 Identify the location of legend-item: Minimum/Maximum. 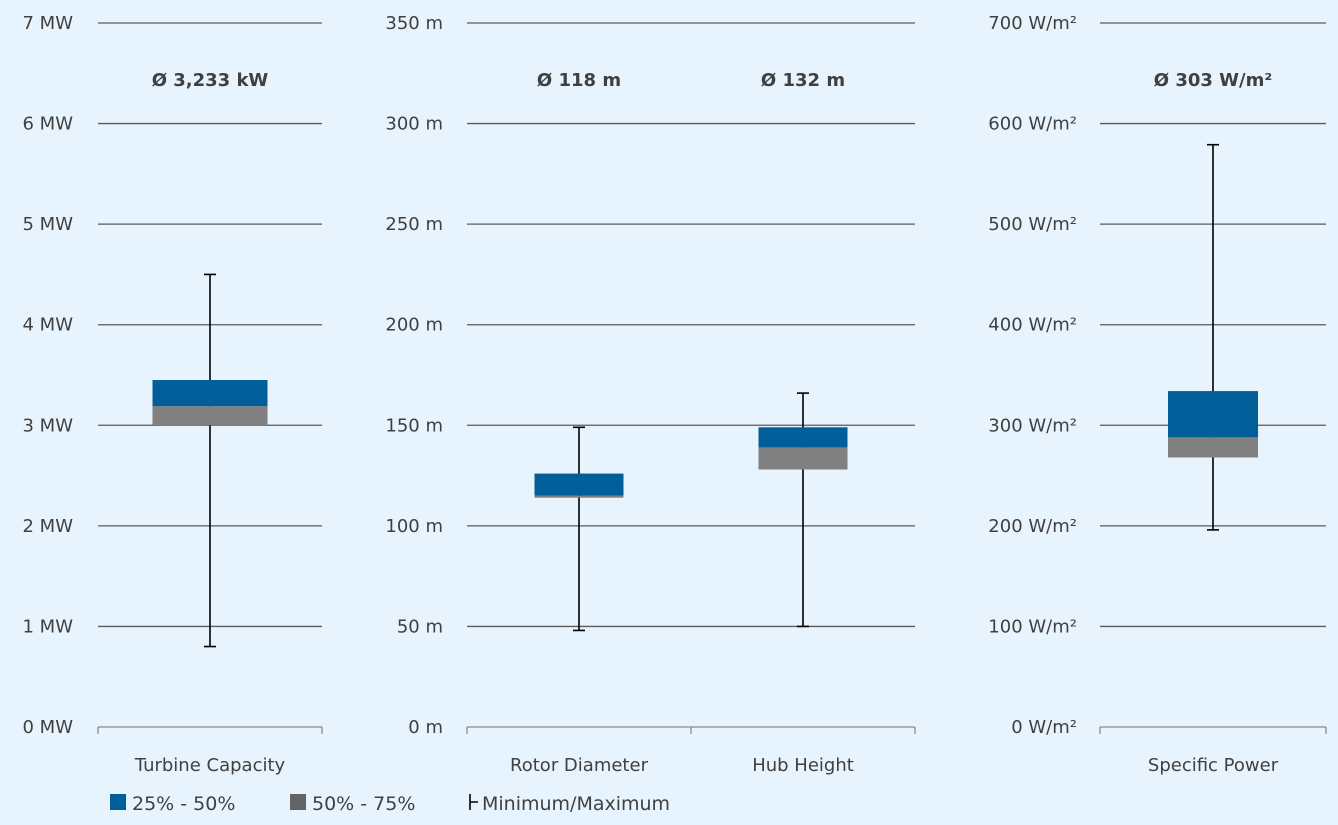
(569, 804).